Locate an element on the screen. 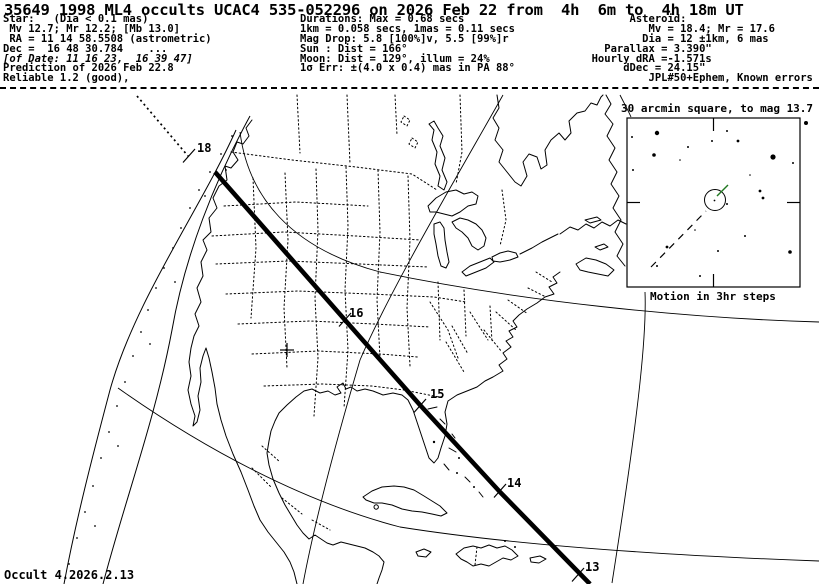 The width and height of the screenshot is (819, 584). horizon-band-speckles is located at coordinates (150, 350).